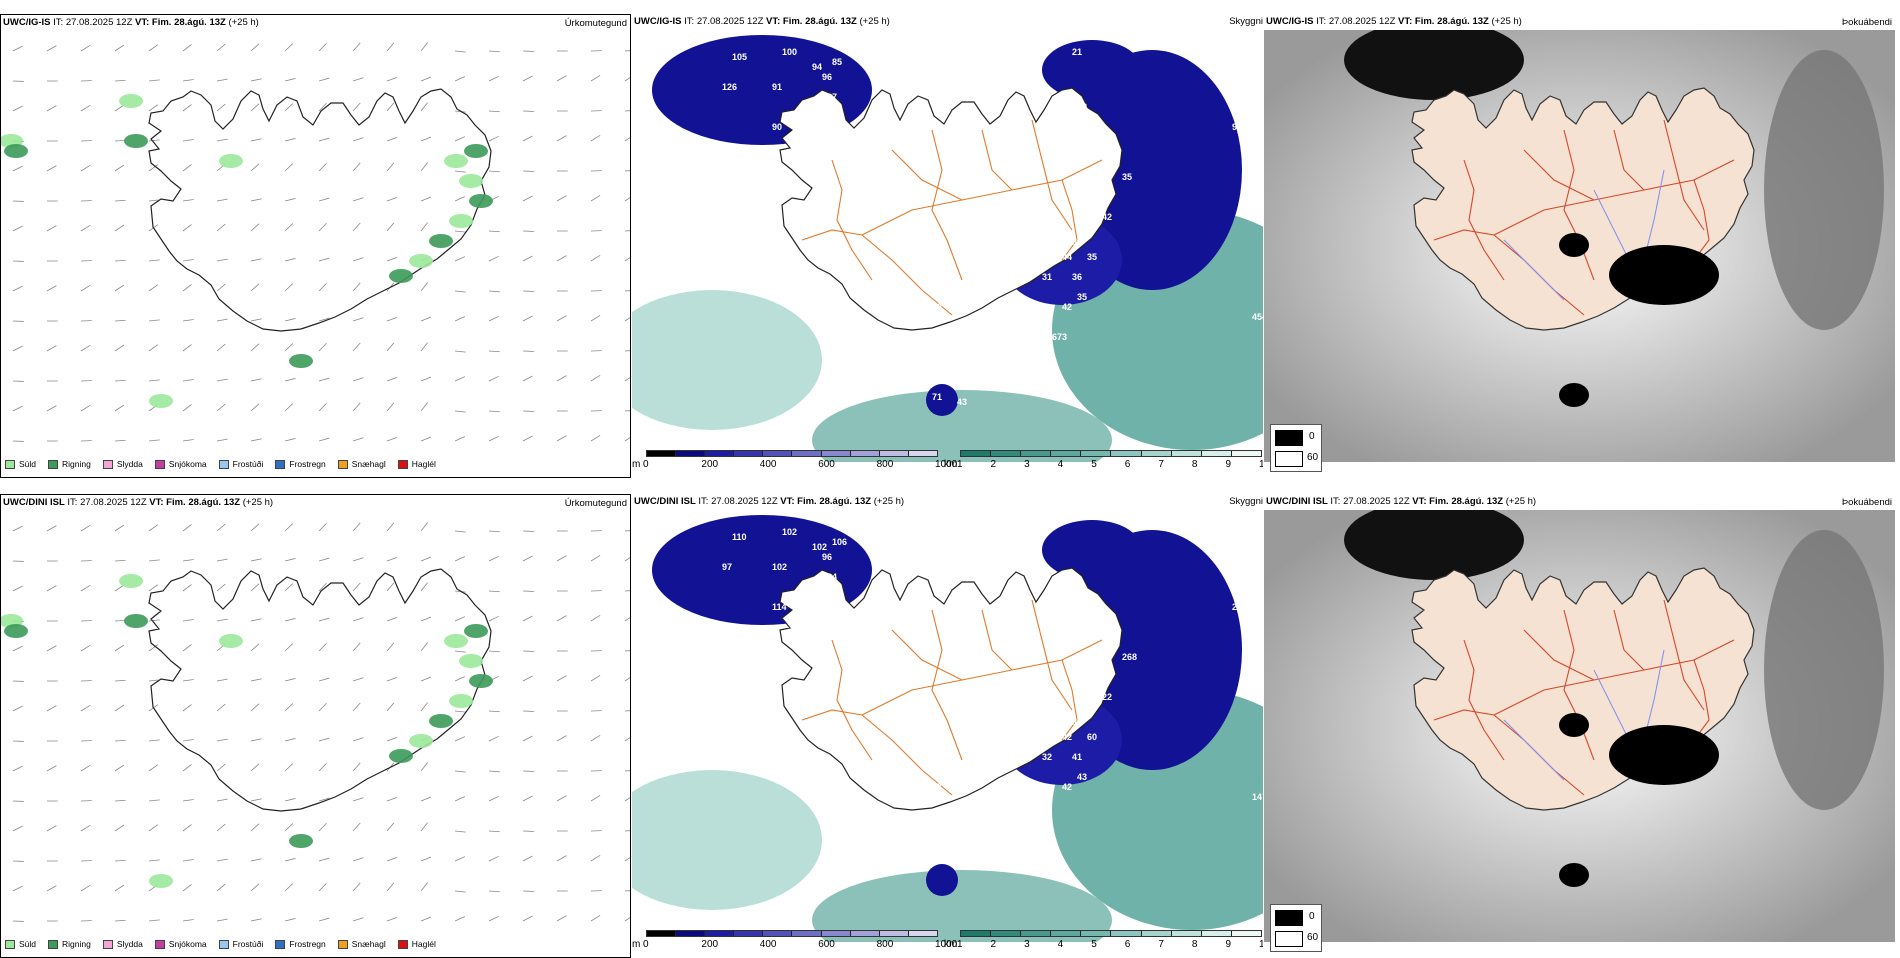 This screenshot has height=958, width=1900. What do you see at coordinates (1103, 462) in the screenshot?
I see `visibility-colorbar: km1 2 3 4 5 6 7 8 9 10` at bounding box center [1103, 462].